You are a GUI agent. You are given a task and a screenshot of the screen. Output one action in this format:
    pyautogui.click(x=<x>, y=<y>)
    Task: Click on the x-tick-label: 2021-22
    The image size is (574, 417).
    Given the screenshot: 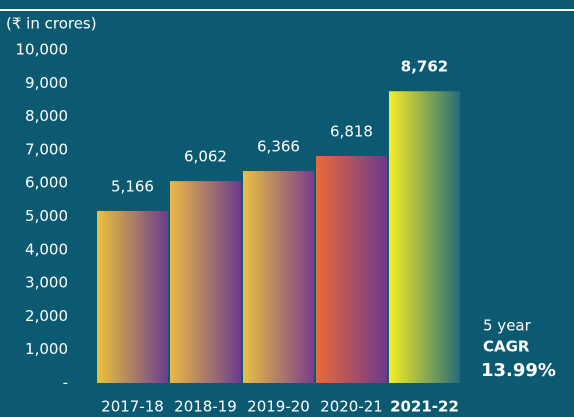 What is the action you would take?
    pyautogui.click(x=424, y=407)
    